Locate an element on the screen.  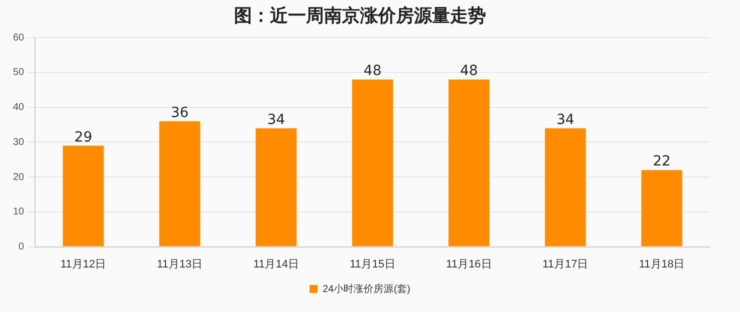
y-tick-label: 40 is located at coordinates (19, 108).